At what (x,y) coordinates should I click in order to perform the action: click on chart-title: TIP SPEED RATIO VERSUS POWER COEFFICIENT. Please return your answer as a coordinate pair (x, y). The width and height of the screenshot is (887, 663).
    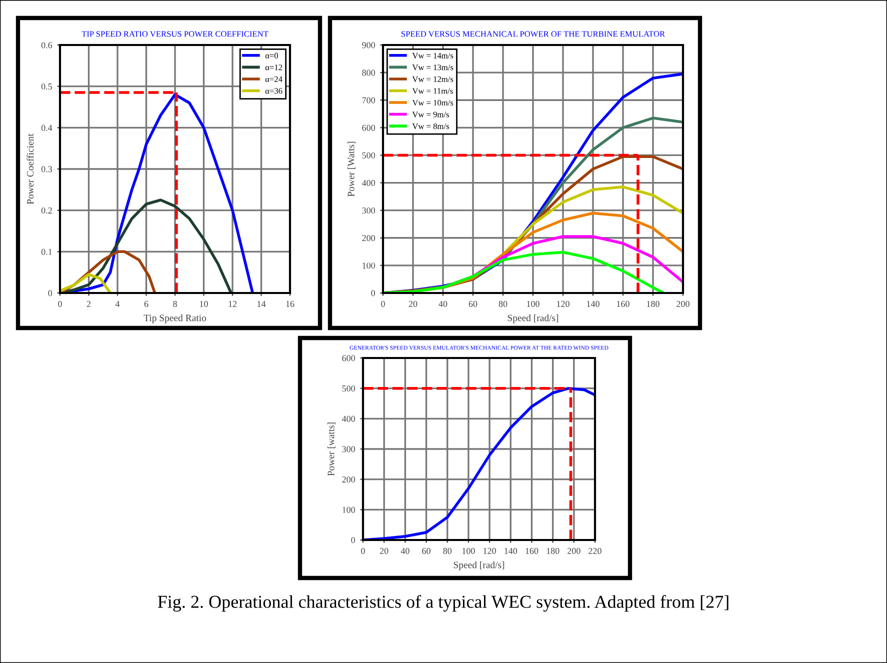
    Looking at the image, I should click on (175, 34).